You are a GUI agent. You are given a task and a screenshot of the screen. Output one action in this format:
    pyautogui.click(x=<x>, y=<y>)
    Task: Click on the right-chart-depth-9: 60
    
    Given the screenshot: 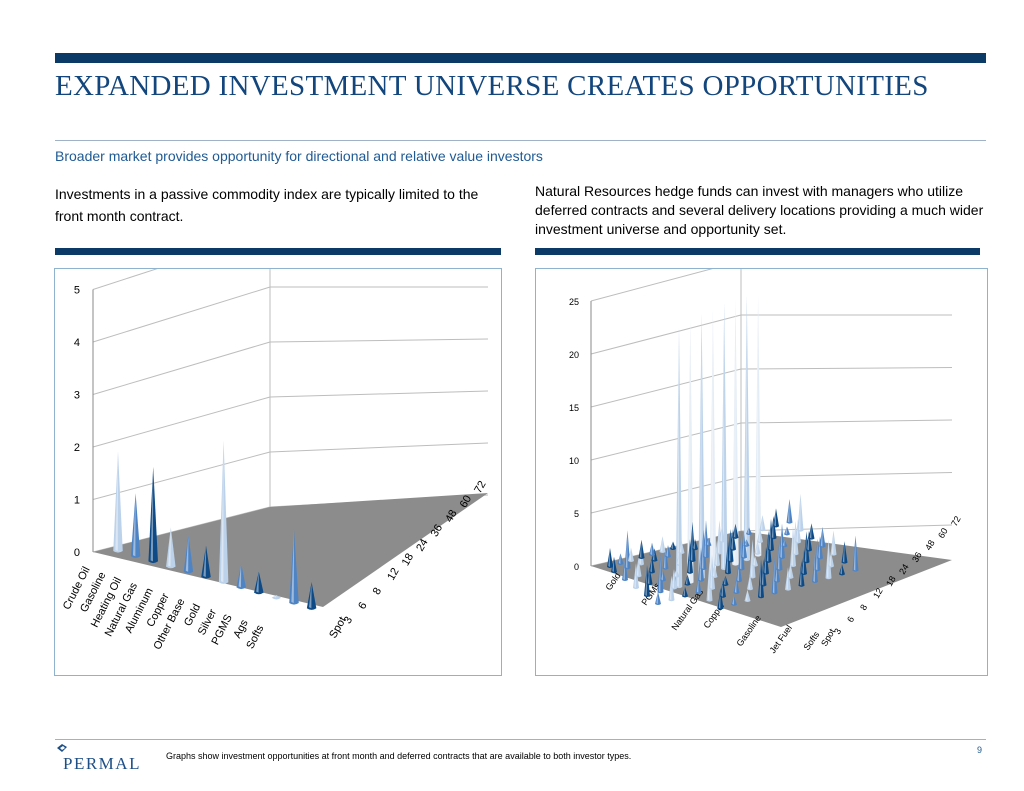 What is the action you would take?
    pyautogui.click(x=943, y=533)
    